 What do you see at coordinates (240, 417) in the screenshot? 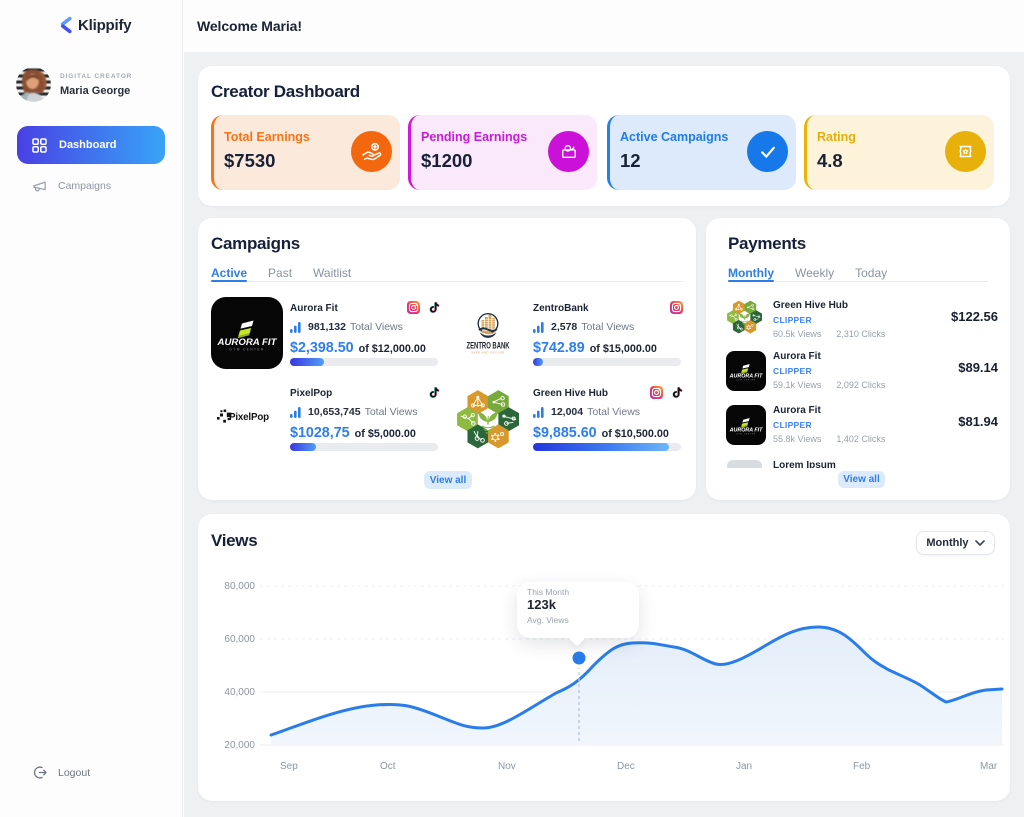
I see `svg-text: Pixel` at bounding box center [240, 417].